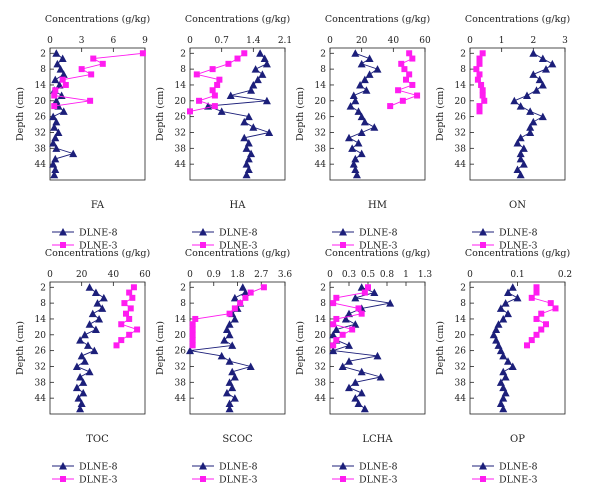  What do you see at coordinates (114, 275) in the screenshot?
I see `x-tick-label: 40` at bounding box center [114, 275].